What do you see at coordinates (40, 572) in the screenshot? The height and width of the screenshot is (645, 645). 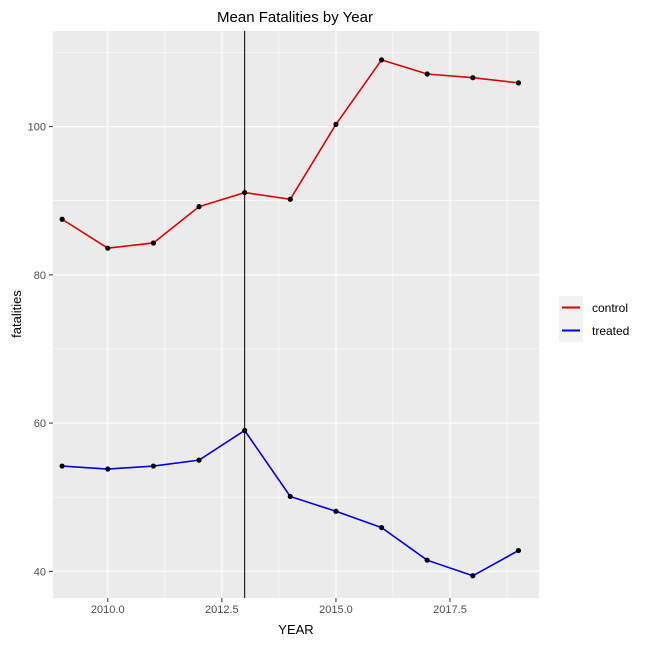 I see `y-tick-label: 40` at bounding box center [40, 572].